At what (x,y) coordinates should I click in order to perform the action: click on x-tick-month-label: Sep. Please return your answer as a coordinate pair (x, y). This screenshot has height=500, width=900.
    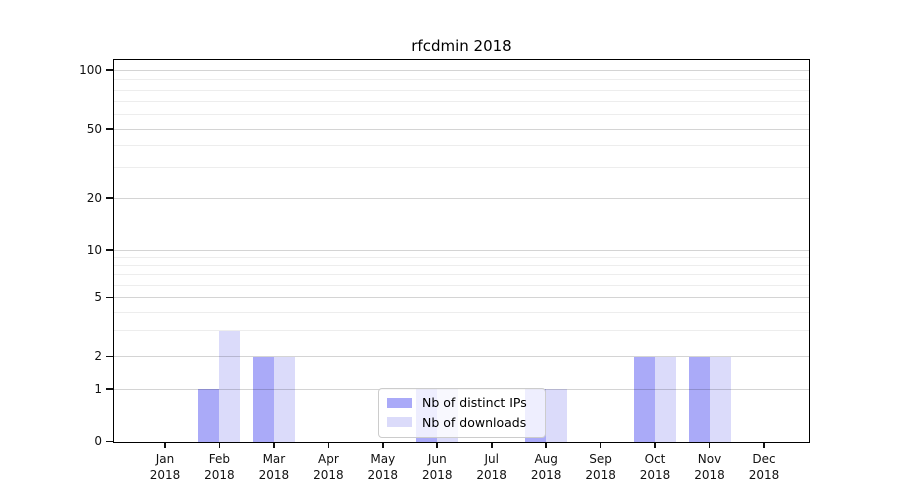
    Looking at the image, I should click on (600, 459).